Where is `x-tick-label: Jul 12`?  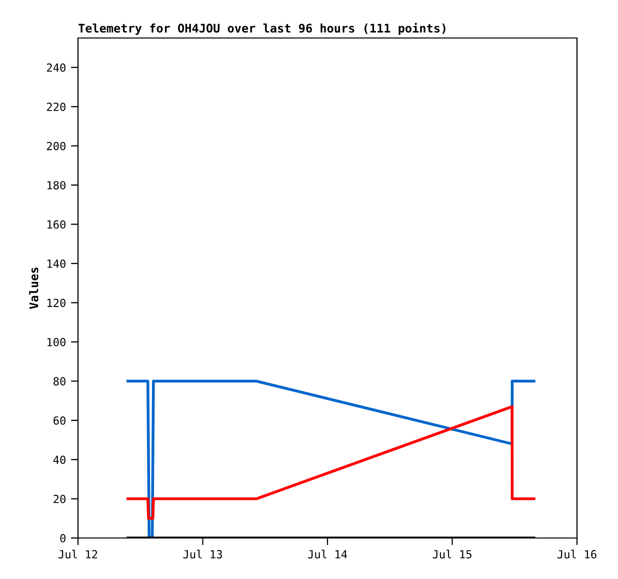
x-tick-label: Jul 12 is located at coordinates (78, 554).